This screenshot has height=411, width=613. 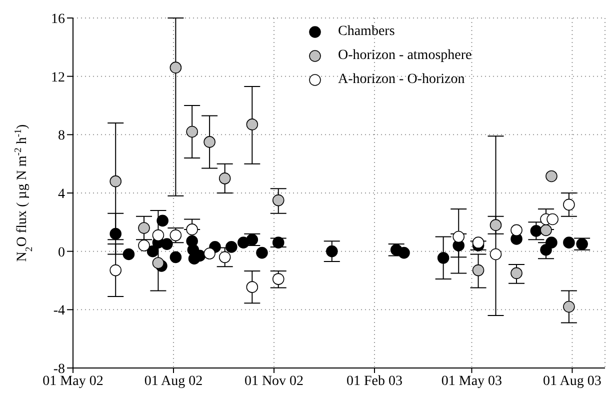 I want to click on x-tick-label: 01 Nov 02, so click(x=274, y=381).